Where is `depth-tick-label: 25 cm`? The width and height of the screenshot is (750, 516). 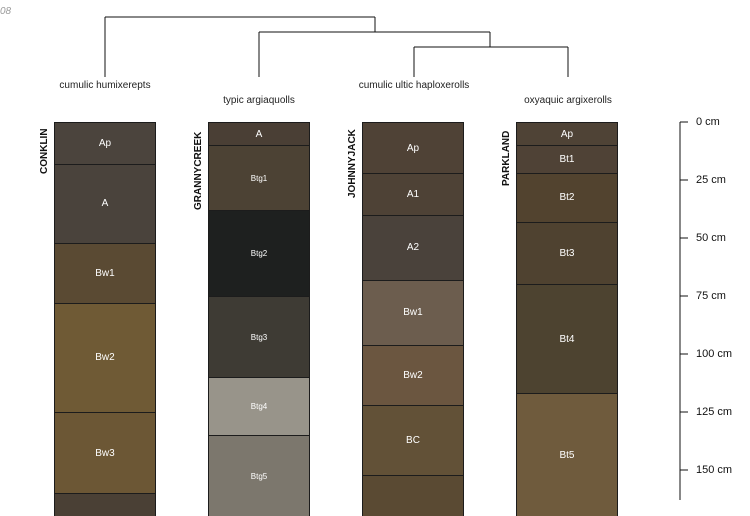 depth-tick-label: 25 cm is located at coordinates (711, 180).